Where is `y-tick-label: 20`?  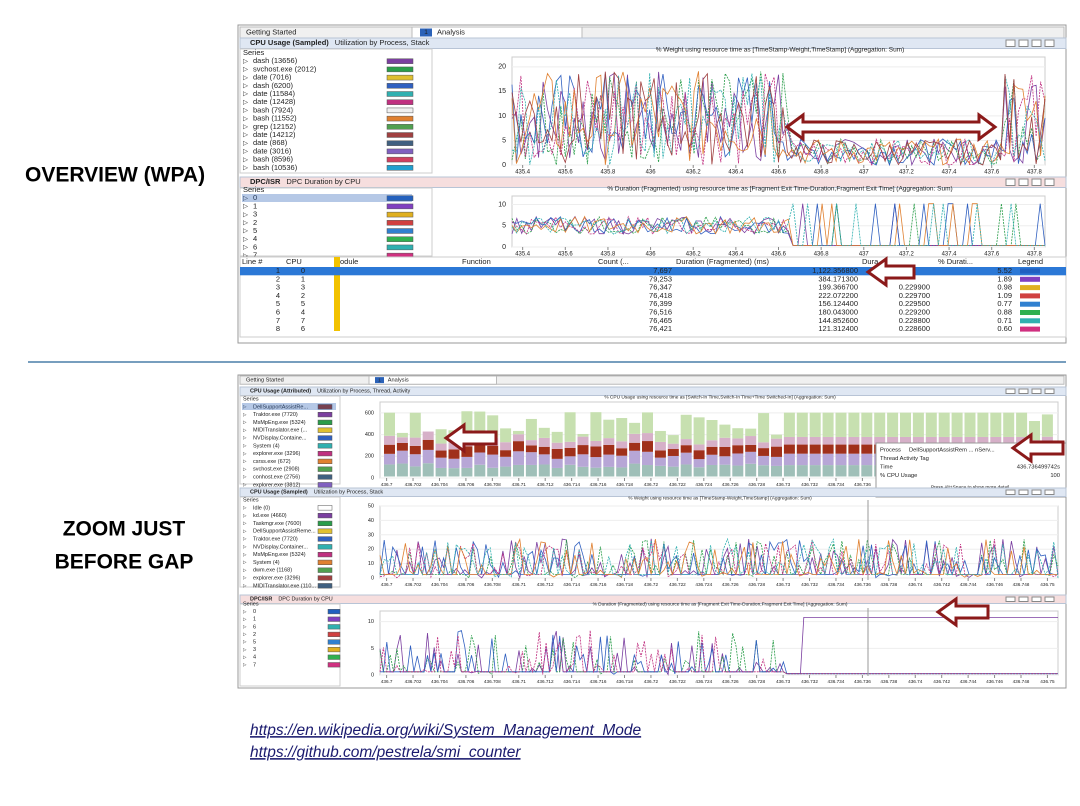
y-tick-label: 20 is located at coordinates (502, 67).